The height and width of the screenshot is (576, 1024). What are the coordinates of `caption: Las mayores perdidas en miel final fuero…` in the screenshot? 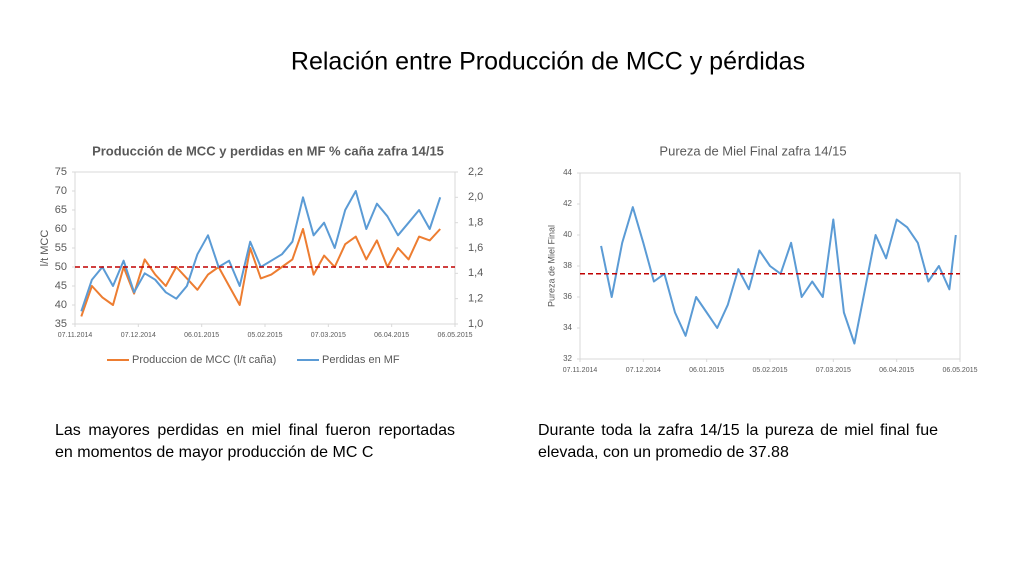 It's located at (255, 441).